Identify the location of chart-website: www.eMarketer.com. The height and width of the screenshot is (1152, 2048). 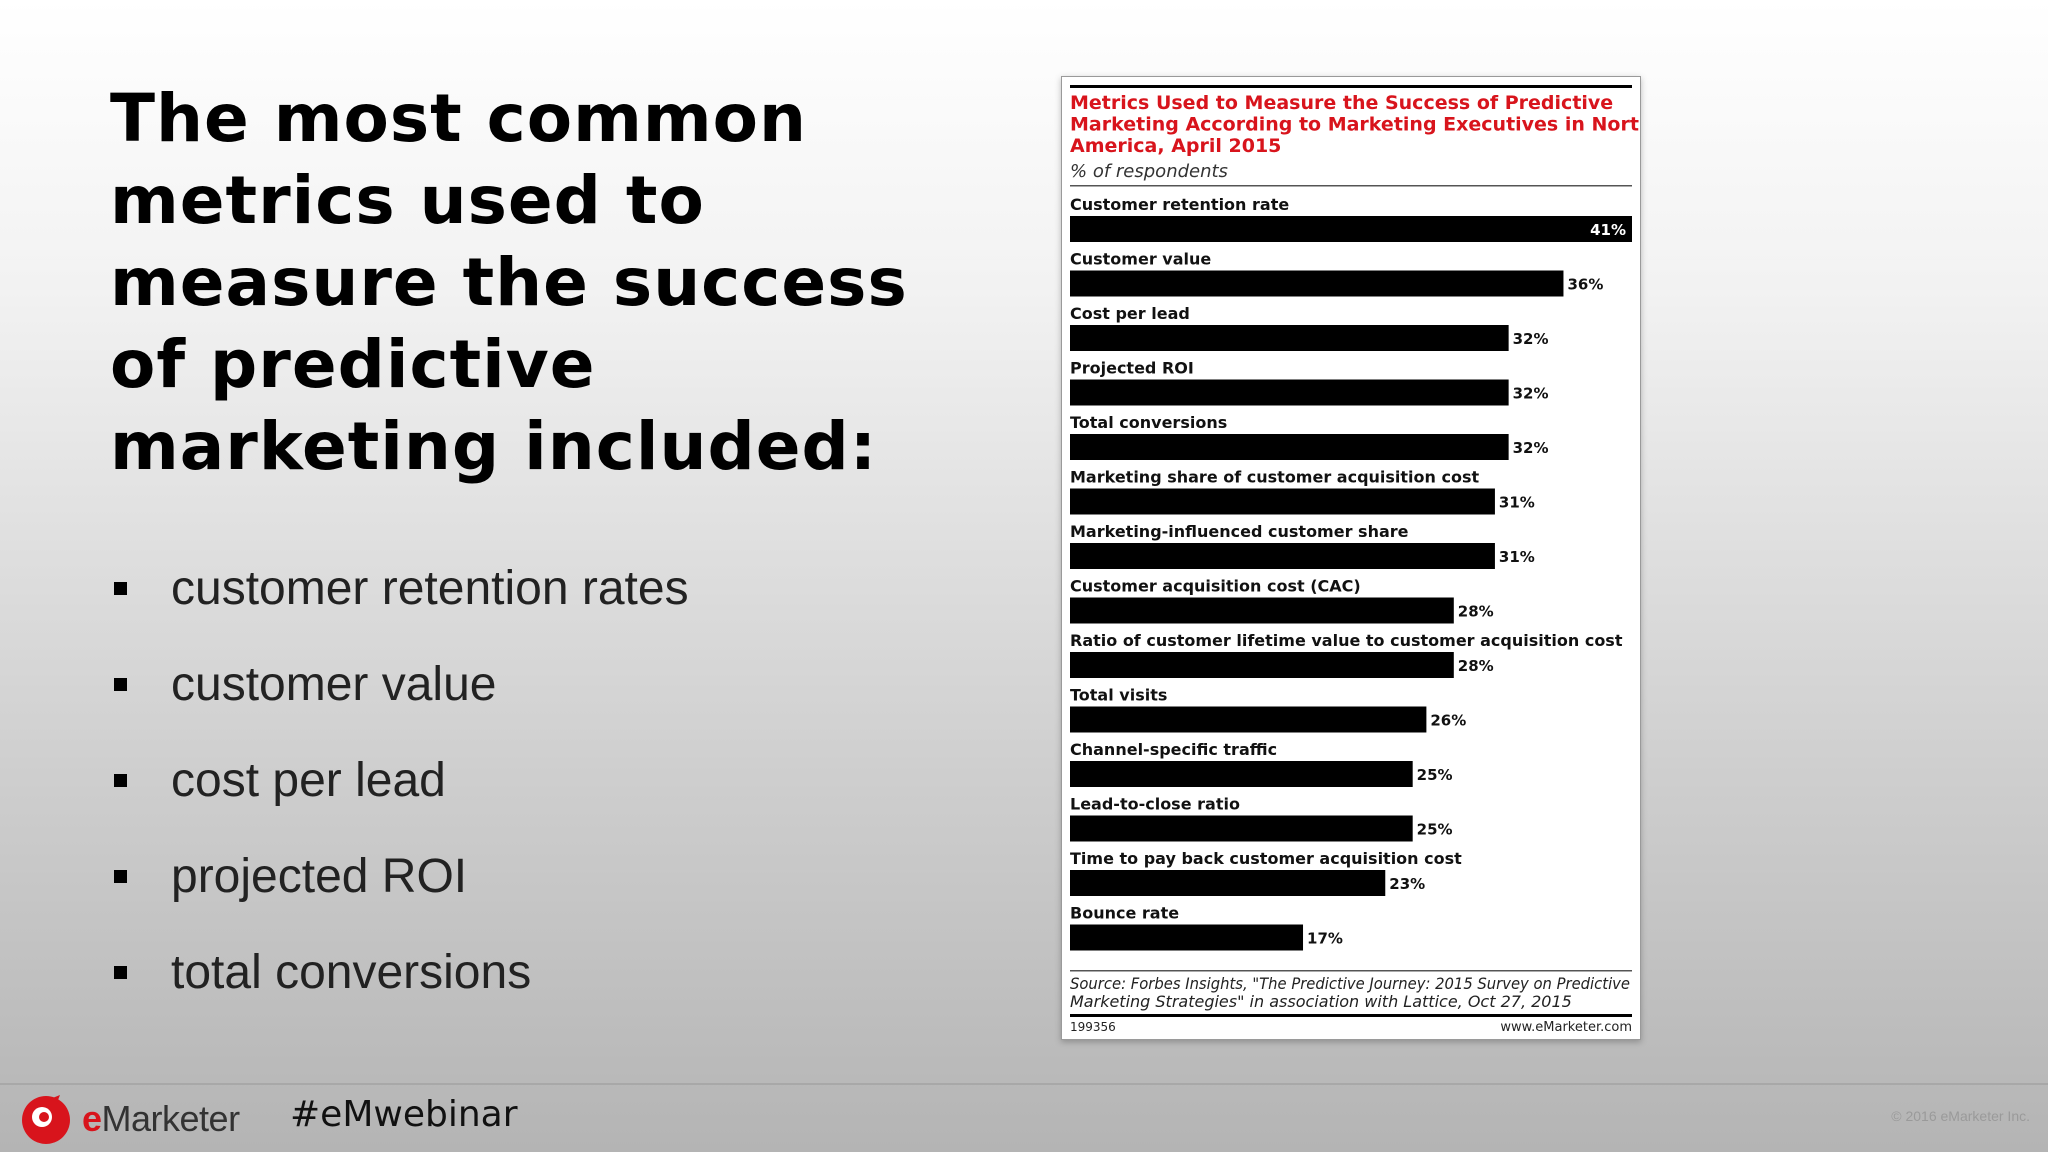
(1566, 1027).